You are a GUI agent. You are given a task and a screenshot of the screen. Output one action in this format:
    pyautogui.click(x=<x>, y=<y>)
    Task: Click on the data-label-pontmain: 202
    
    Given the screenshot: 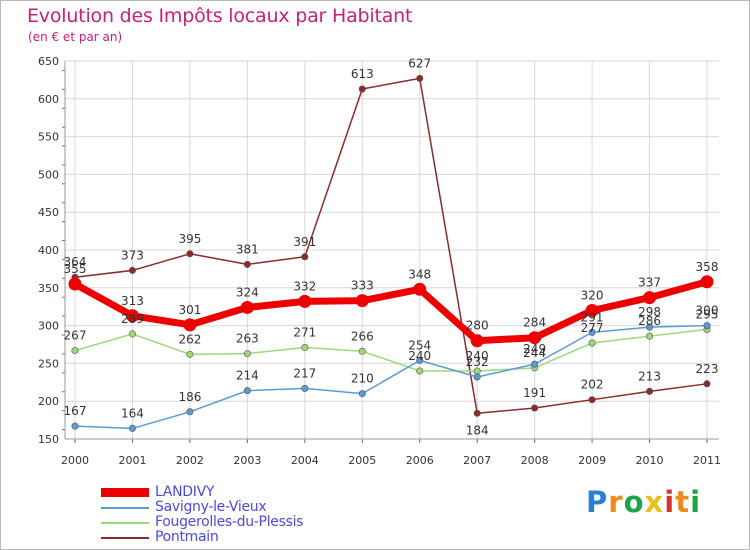 What is the action you would take?
    pyautogui.click(x=592, y=385)
    